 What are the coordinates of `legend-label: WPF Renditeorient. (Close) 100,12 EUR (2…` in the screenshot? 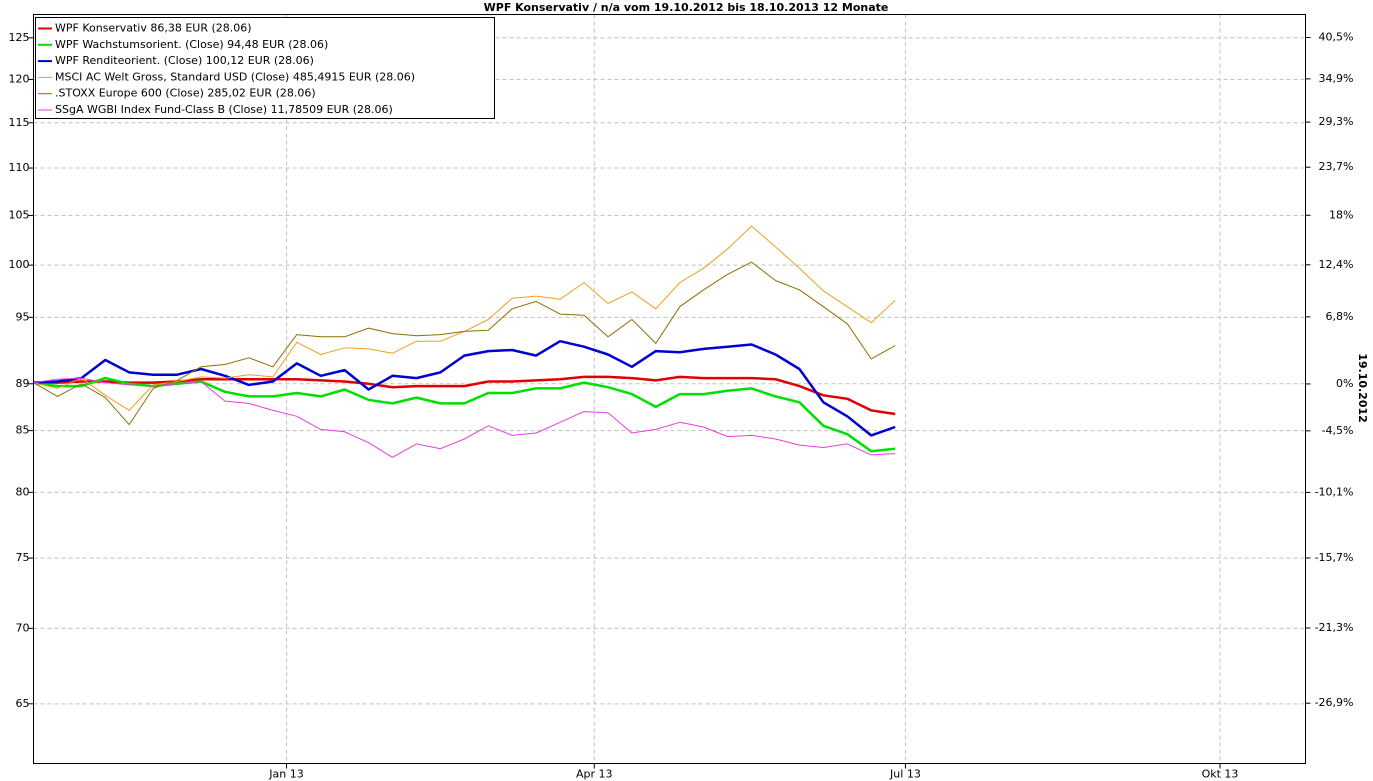 It's located at (184, 60).